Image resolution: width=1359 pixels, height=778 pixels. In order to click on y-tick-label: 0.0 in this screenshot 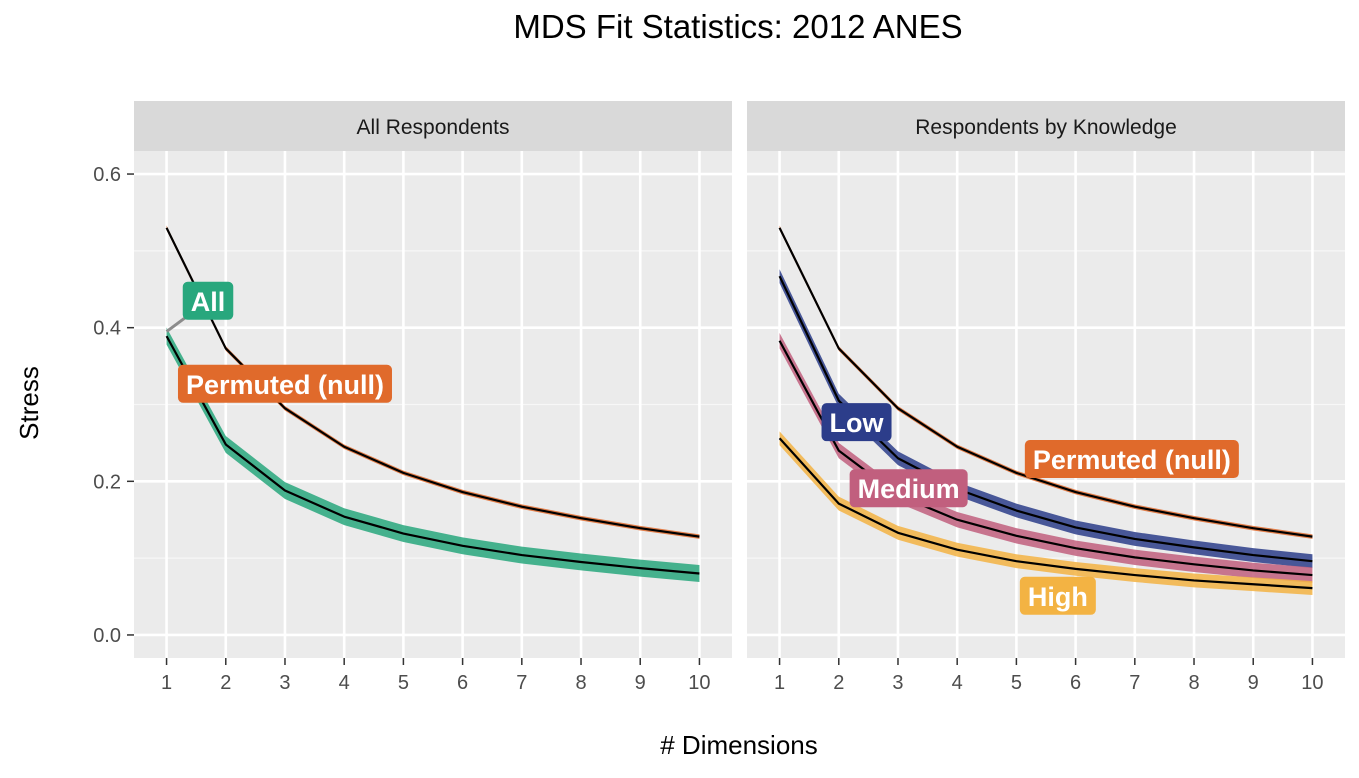, I will do `click(107, 636)`.